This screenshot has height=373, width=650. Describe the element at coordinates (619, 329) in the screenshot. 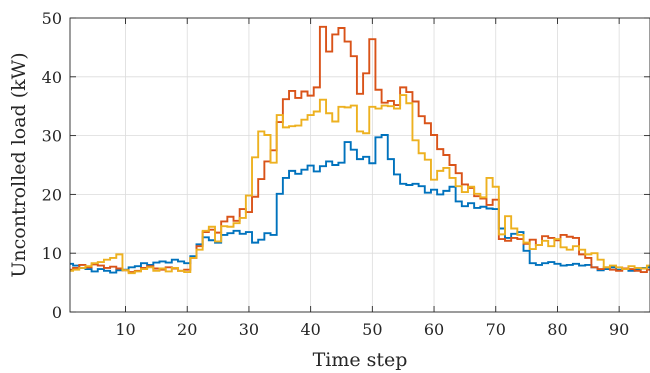

I see `x-tick-label-8: 90` at that location.